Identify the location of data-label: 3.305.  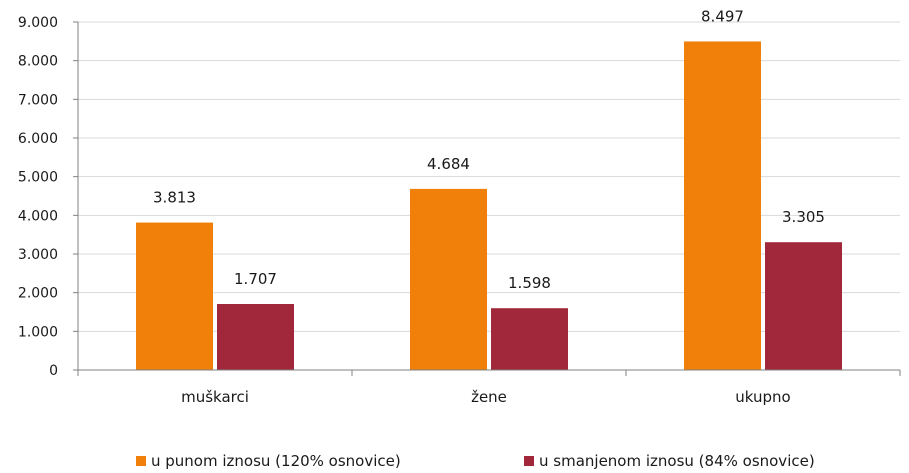
(803, 217).